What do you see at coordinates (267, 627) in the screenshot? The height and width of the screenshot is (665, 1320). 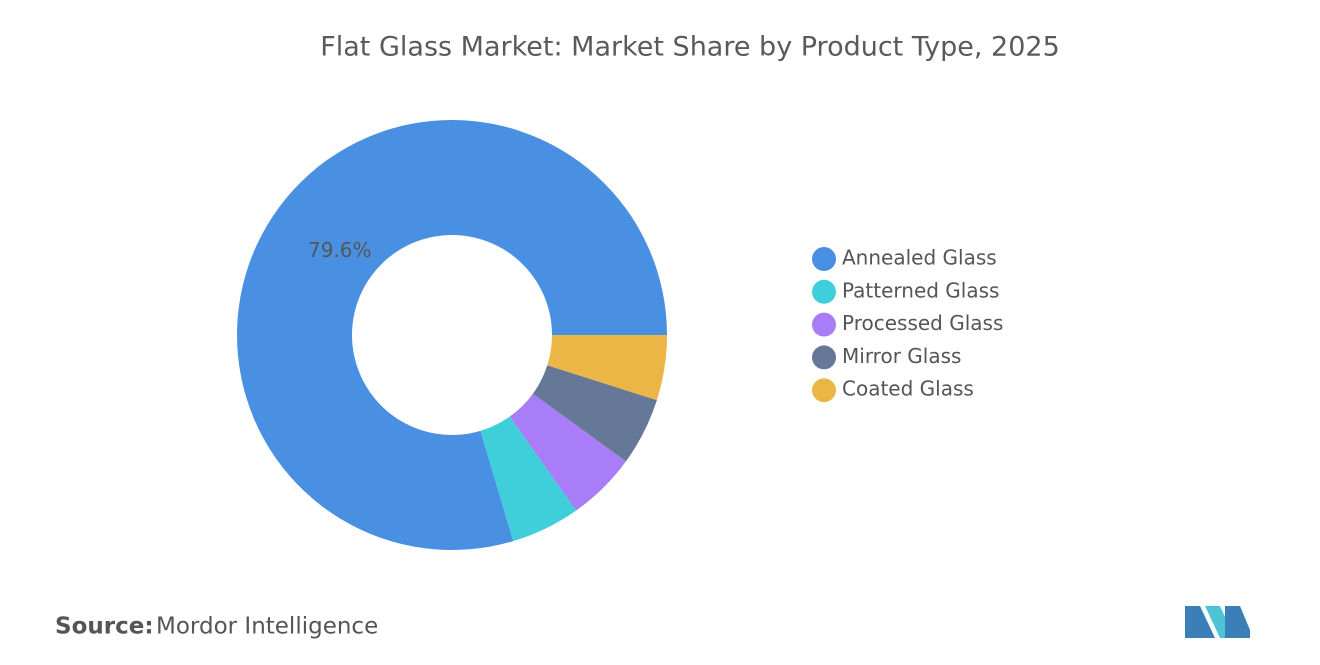 I see `source: Mordor Intelligence` at bounding box center [267, 627].